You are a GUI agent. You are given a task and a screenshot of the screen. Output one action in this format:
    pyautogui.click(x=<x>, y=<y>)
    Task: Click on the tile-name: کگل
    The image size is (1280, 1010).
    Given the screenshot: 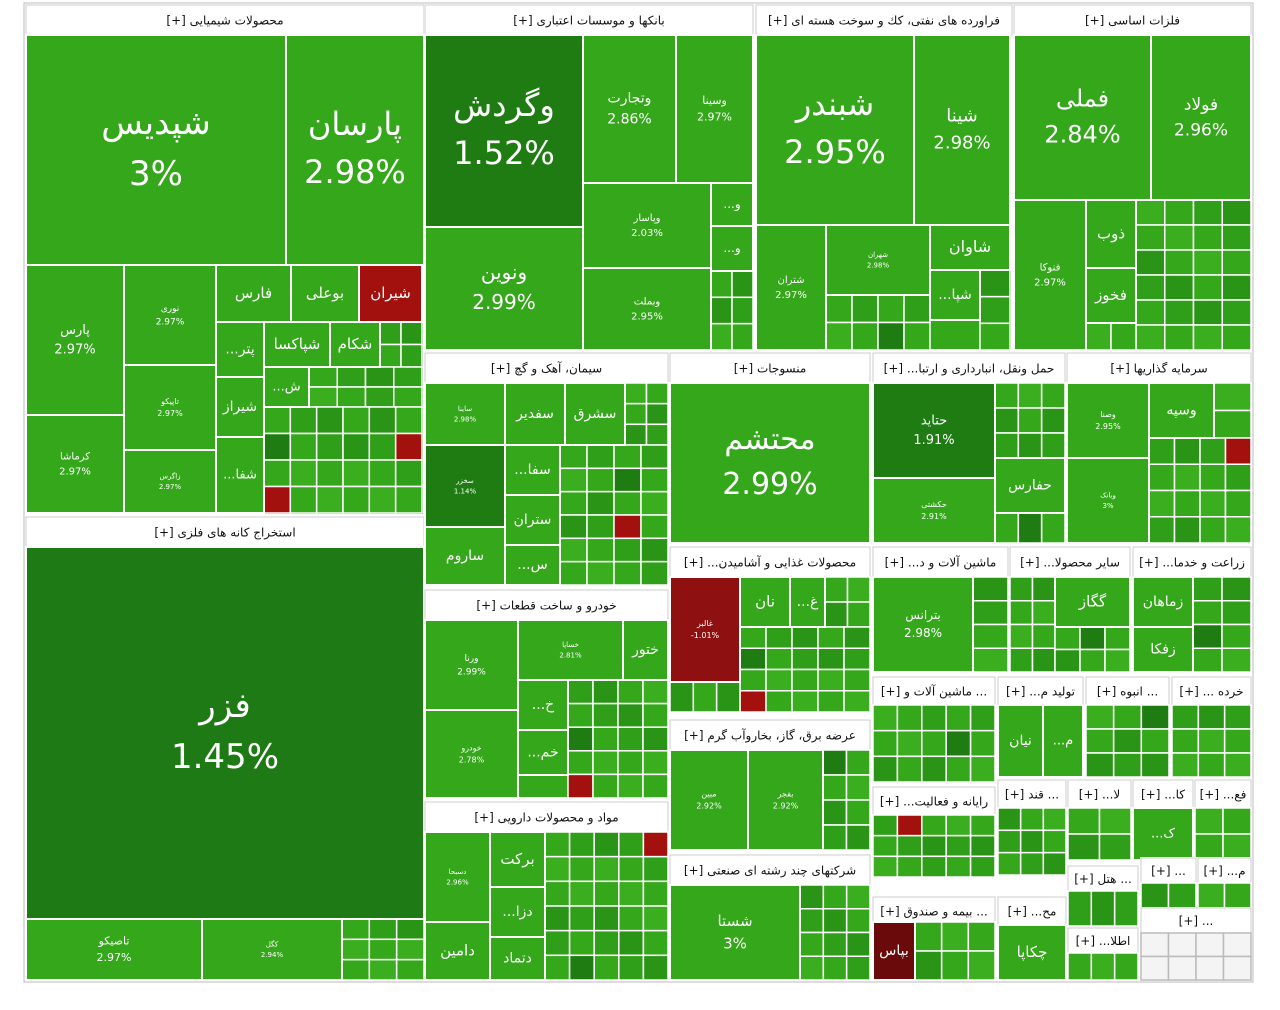 What is the action you would take?
    pyautogui.click(x=272, y=943)
    